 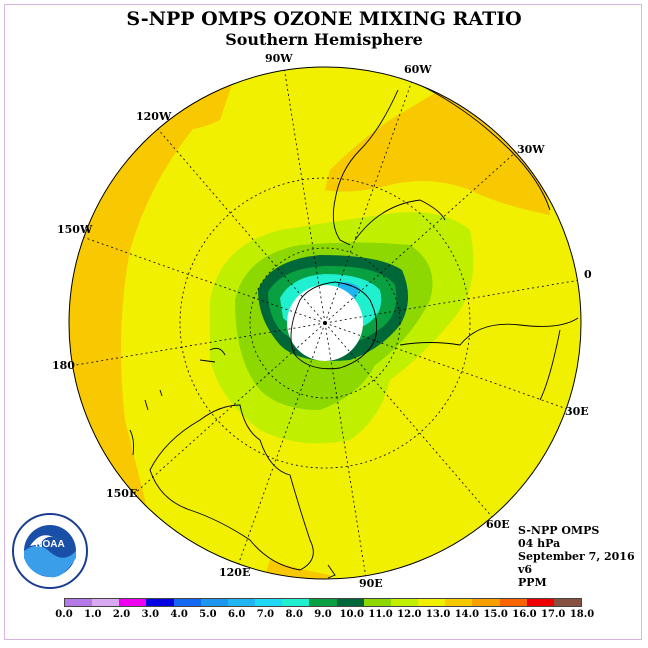 I want to click on colorbar-tick-label: 1.0, so click(x=93, y=614).